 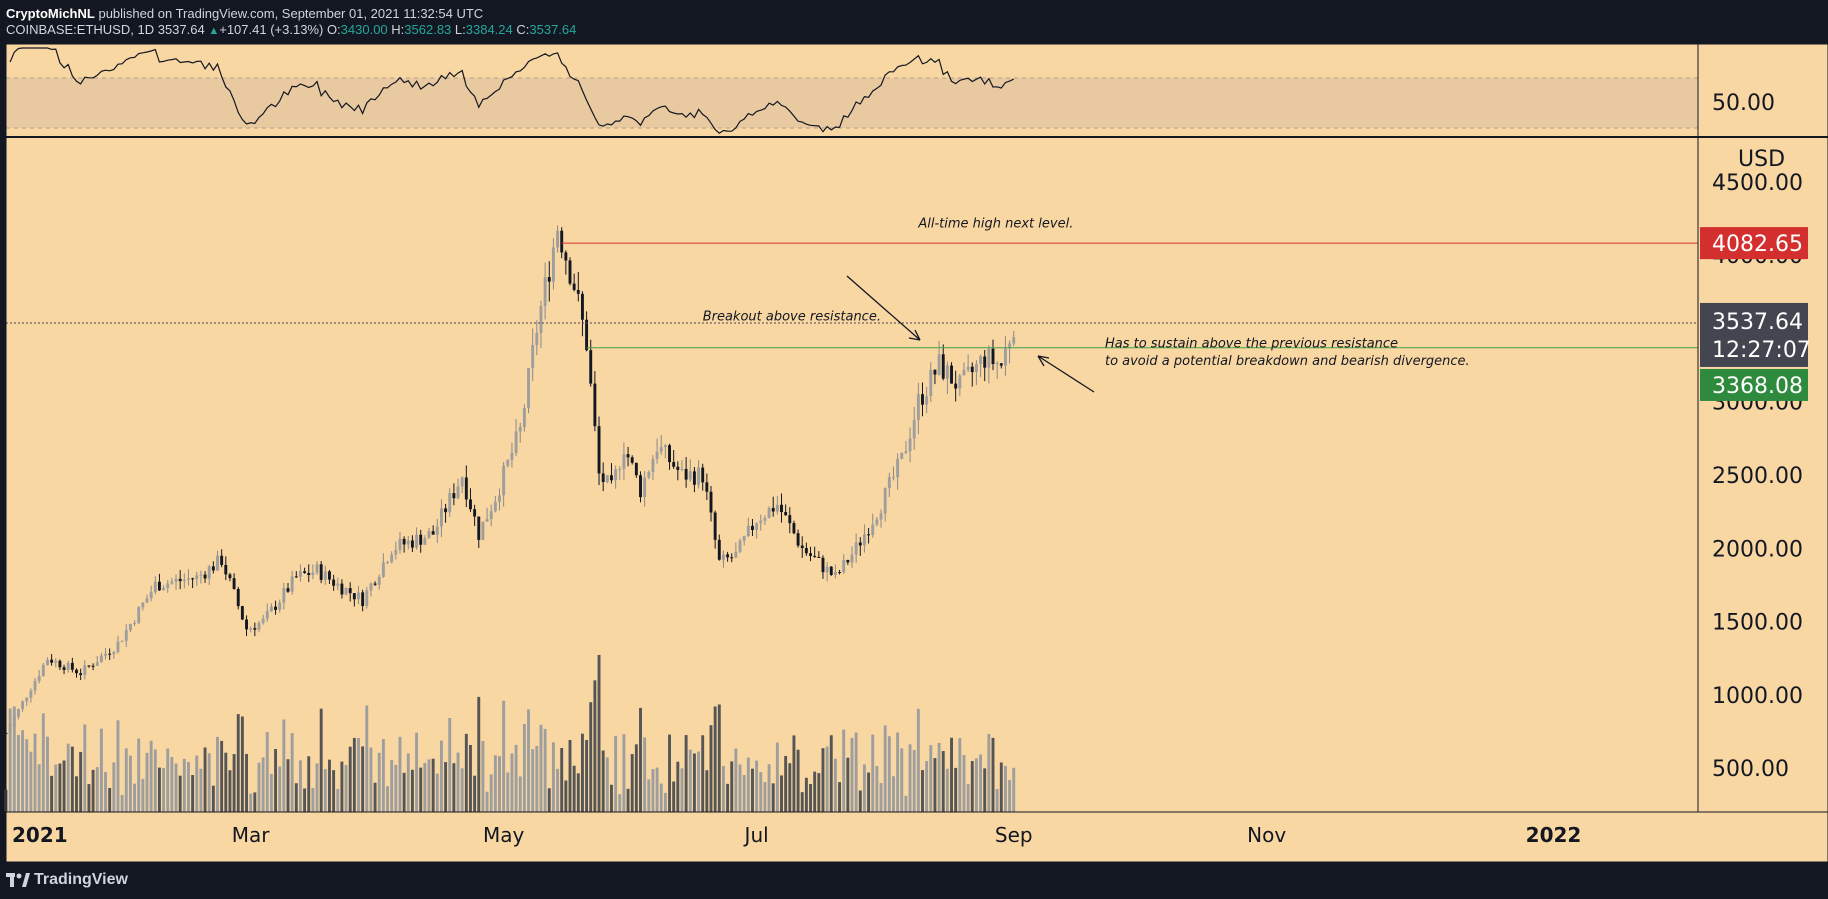 I want to click on rsi-line, so click(x=511, y=90).